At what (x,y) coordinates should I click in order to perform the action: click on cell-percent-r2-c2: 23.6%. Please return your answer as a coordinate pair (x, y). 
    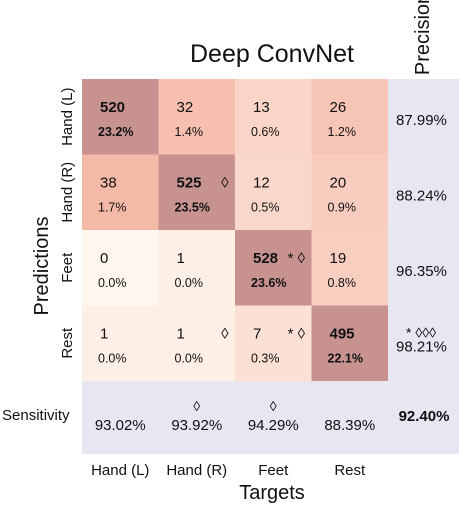
    Looking at the image, I should click on (268, 283).